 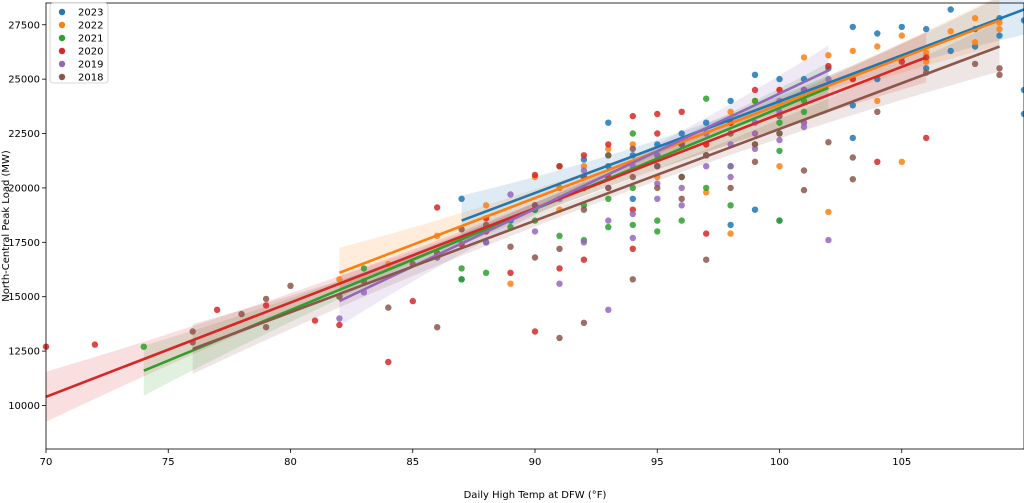 I want to click on y-tick-label-10000: 10000, so click(x=24, y=406).